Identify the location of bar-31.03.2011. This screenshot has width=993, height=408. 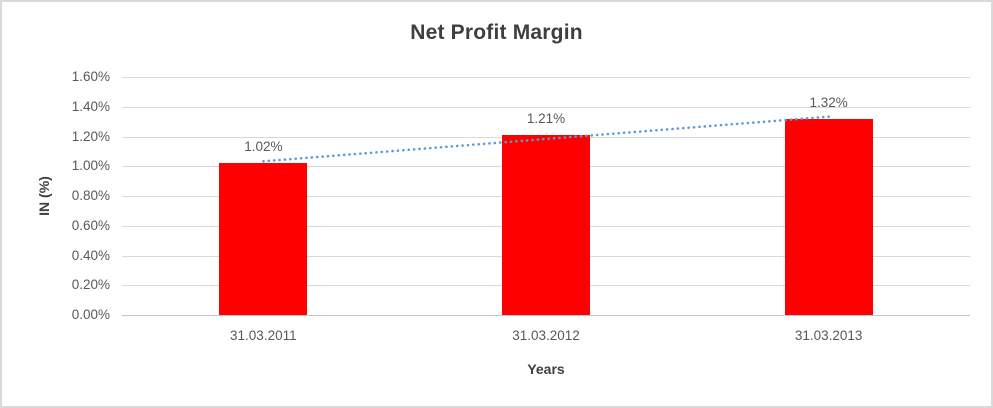
(263, 239).